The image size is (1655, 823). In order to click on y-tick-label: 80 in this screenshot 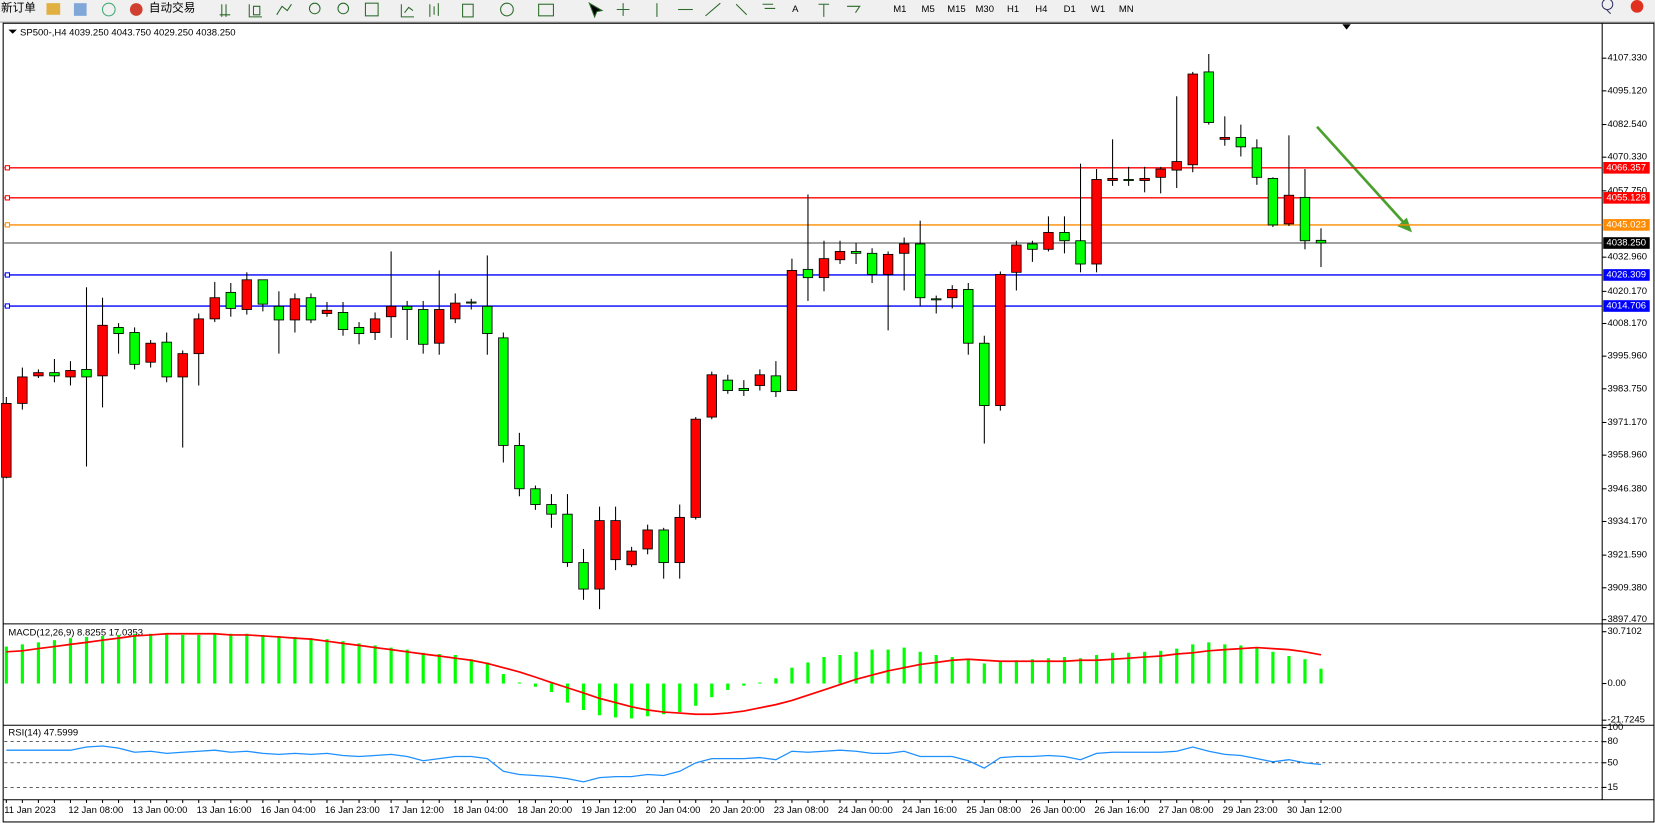, I will do `click(1612, 741)`.